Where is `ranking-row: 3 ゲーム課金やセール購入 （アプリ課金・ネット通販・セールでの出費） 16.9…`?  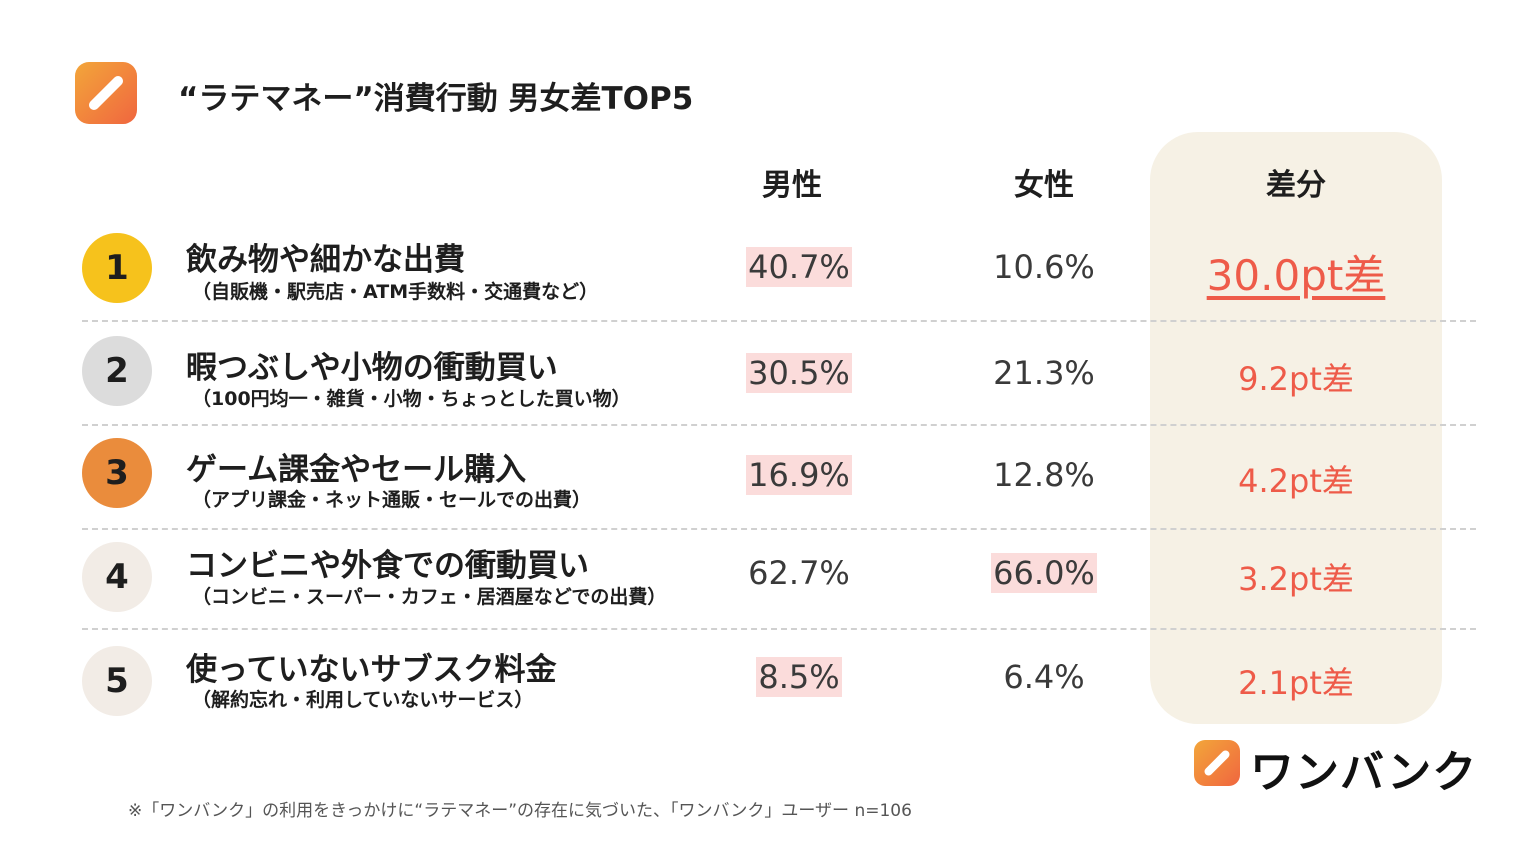
ranking-row: 3 ゲーム課金やセール購入 （アプリ課金・ネット通販・セールでの出費） 16.9… is located at coordinates (762, 478).